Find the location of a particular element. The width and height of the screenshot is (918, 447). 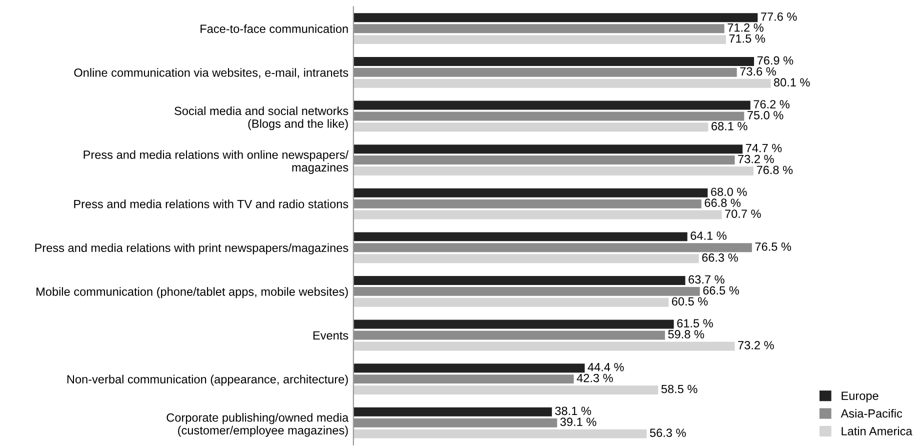

data-label: 76.9 % is located at coordinates (775, 60).